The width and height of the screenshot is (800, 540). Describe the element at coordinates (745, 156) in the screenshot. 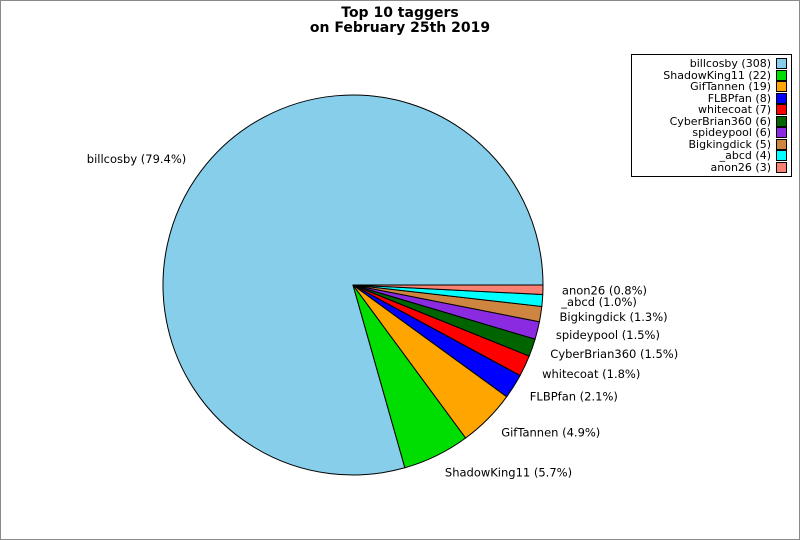

I see `legend-item-label: _abcd (4)` at that location.